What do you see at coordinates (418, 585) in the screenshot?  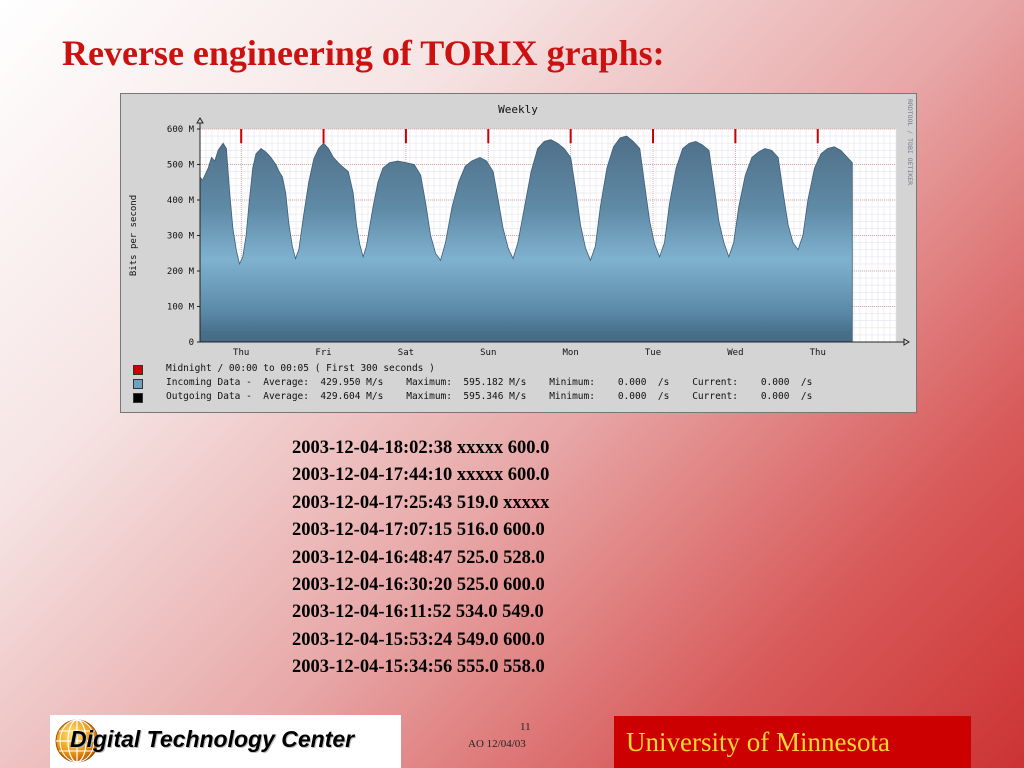 I see `log-line: 2003-12-04-16:30:20 525.0 600.0` at bounding box center [418, 585].